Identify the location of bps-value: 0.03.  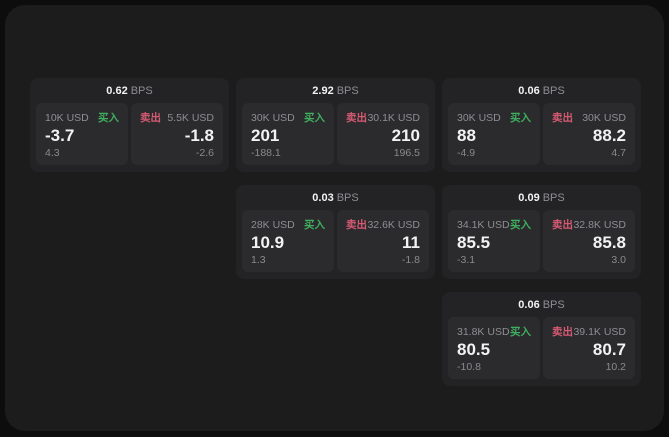
(323, 198).